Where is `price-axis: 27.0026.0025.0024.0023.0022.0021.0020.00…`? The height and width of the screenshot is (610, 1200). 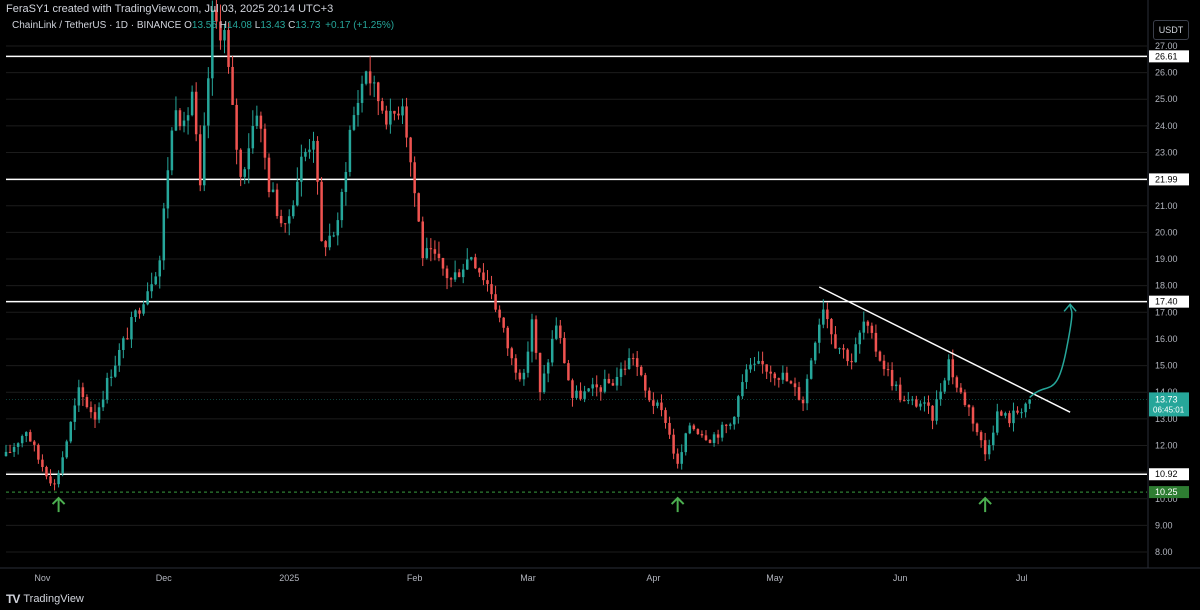
price-axis: 27.0026.0025.0024.0023.0022.0021.0020.00… is located at coordinates (1169, 299).